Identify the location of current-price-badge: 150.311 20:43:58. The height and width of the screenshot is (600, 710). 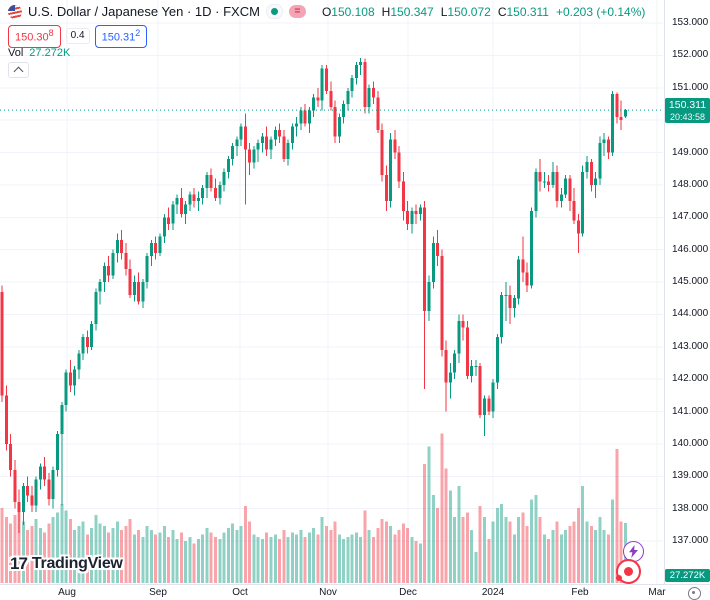
(687, 110).